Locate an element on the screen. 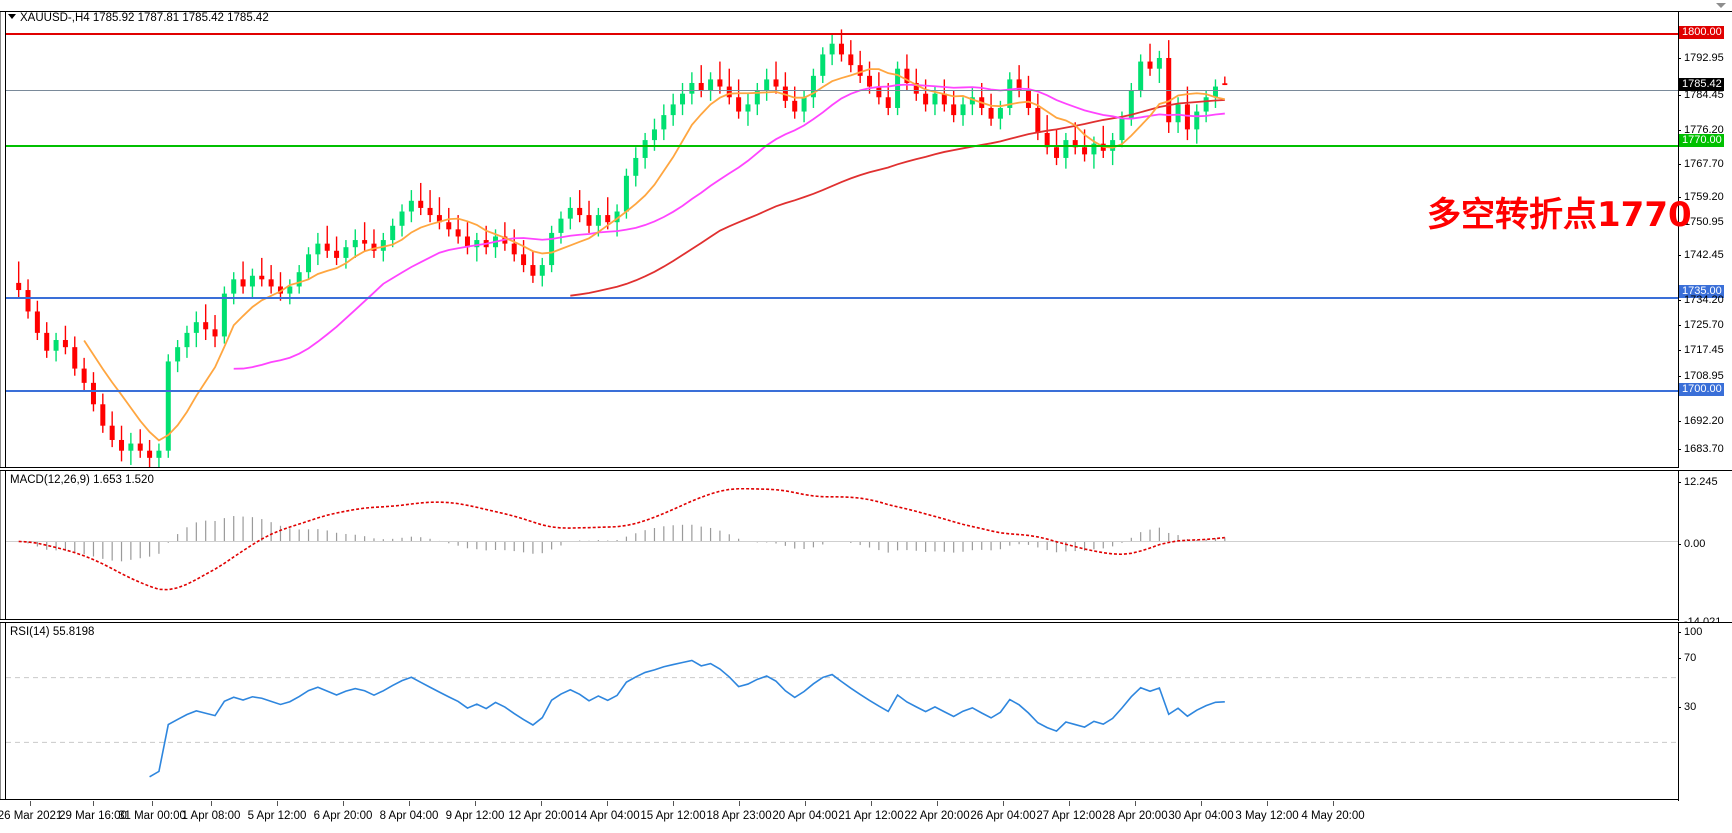 This screenshot has height=833, width=1732. time-tick-label: 31 Mar 00:00 is located at coordinates (152, 816).